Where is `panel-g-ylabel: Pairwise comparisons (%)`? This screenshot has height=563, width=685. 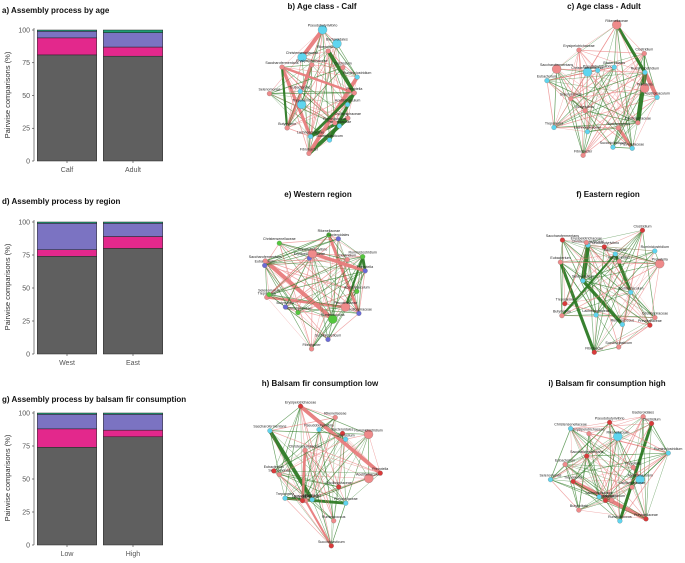 panel-g-ylabel: Pairwise comparisons (%) is located at coordinates (7, 477).